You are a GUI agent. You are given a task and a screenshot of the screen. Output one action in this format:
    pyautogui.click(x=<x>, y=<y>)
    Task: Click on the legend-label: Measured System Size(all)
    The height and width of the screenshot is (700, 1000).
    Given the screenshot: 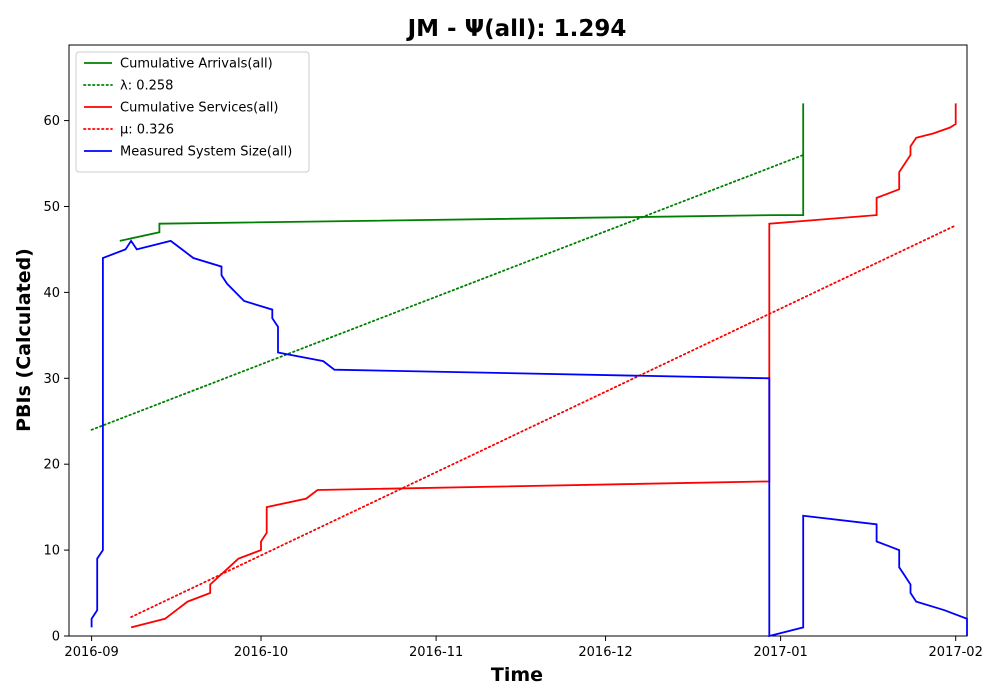 What is the action you would take?
    pyautogui.click(x=206, y=152)
    